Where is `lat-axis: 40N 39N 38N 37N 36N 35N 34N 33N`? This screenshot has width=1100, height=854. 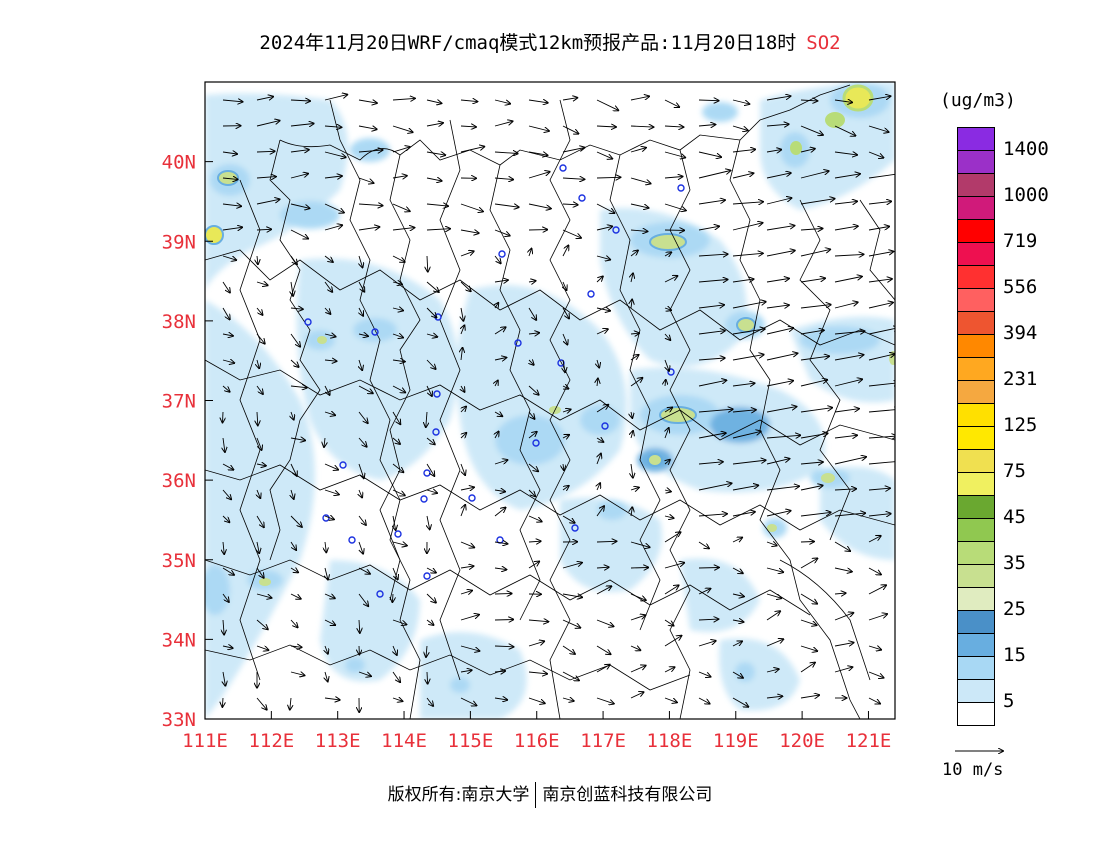
lat-axis: 40N 39N 38N 37N 36N 35N 34N 33N is located at coordinates (179, 441).